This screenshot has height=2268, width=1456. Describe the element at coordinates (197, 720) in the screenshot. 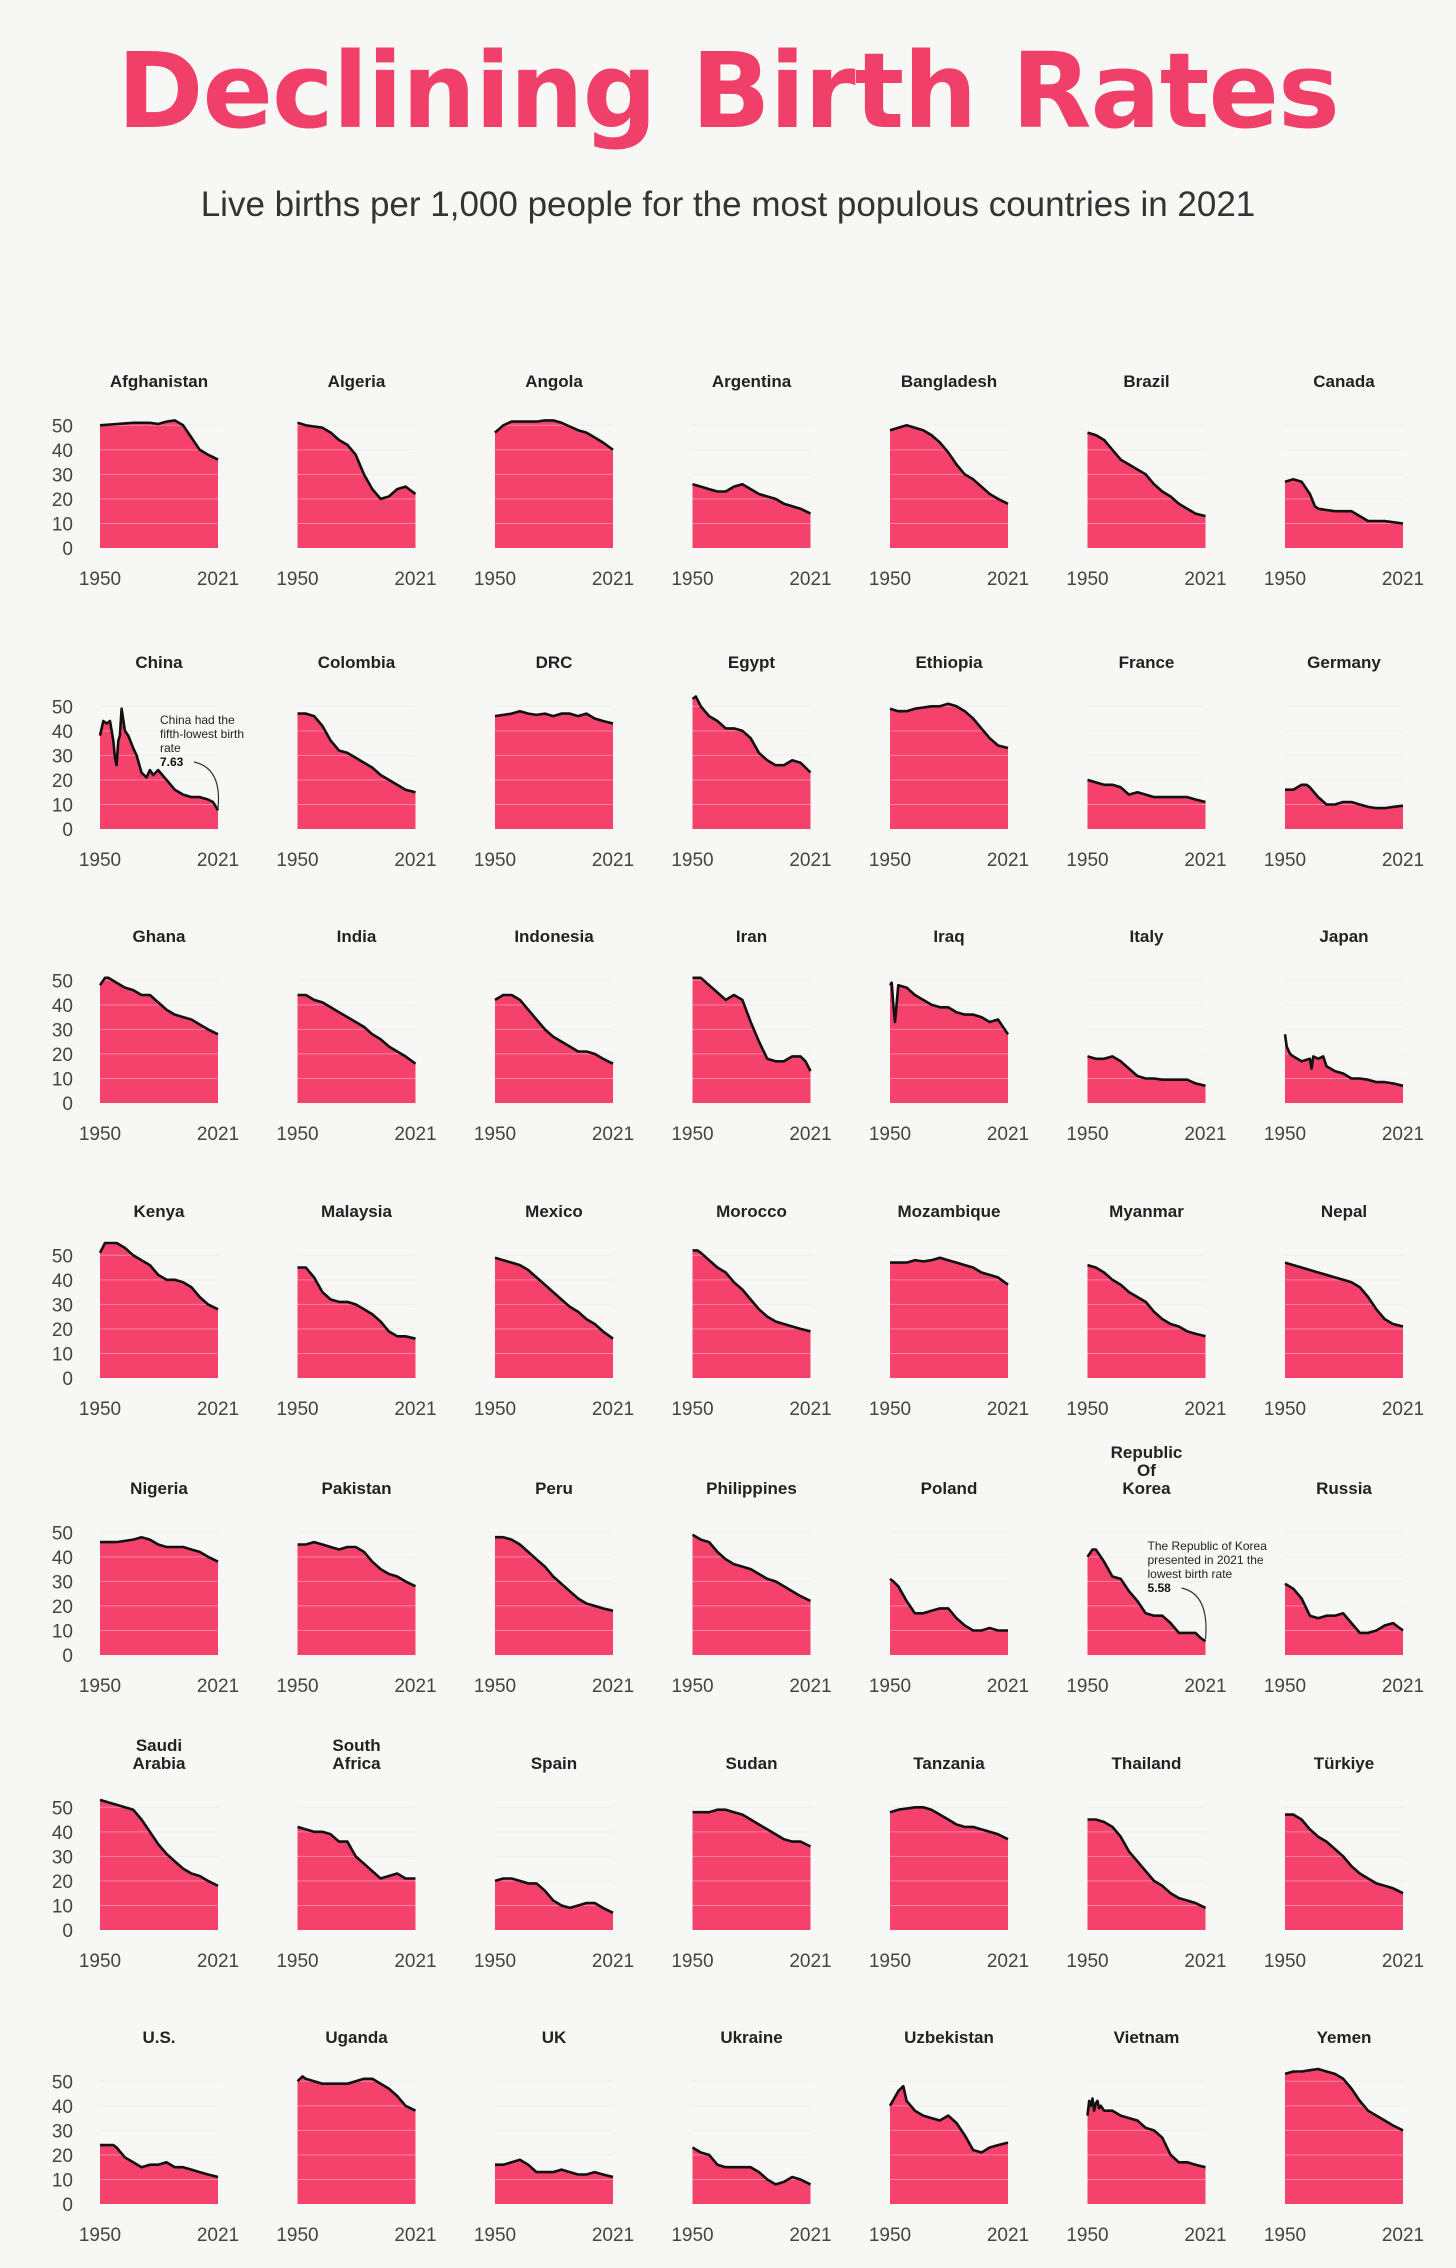

I see `annotation-text: China had the` at that location.